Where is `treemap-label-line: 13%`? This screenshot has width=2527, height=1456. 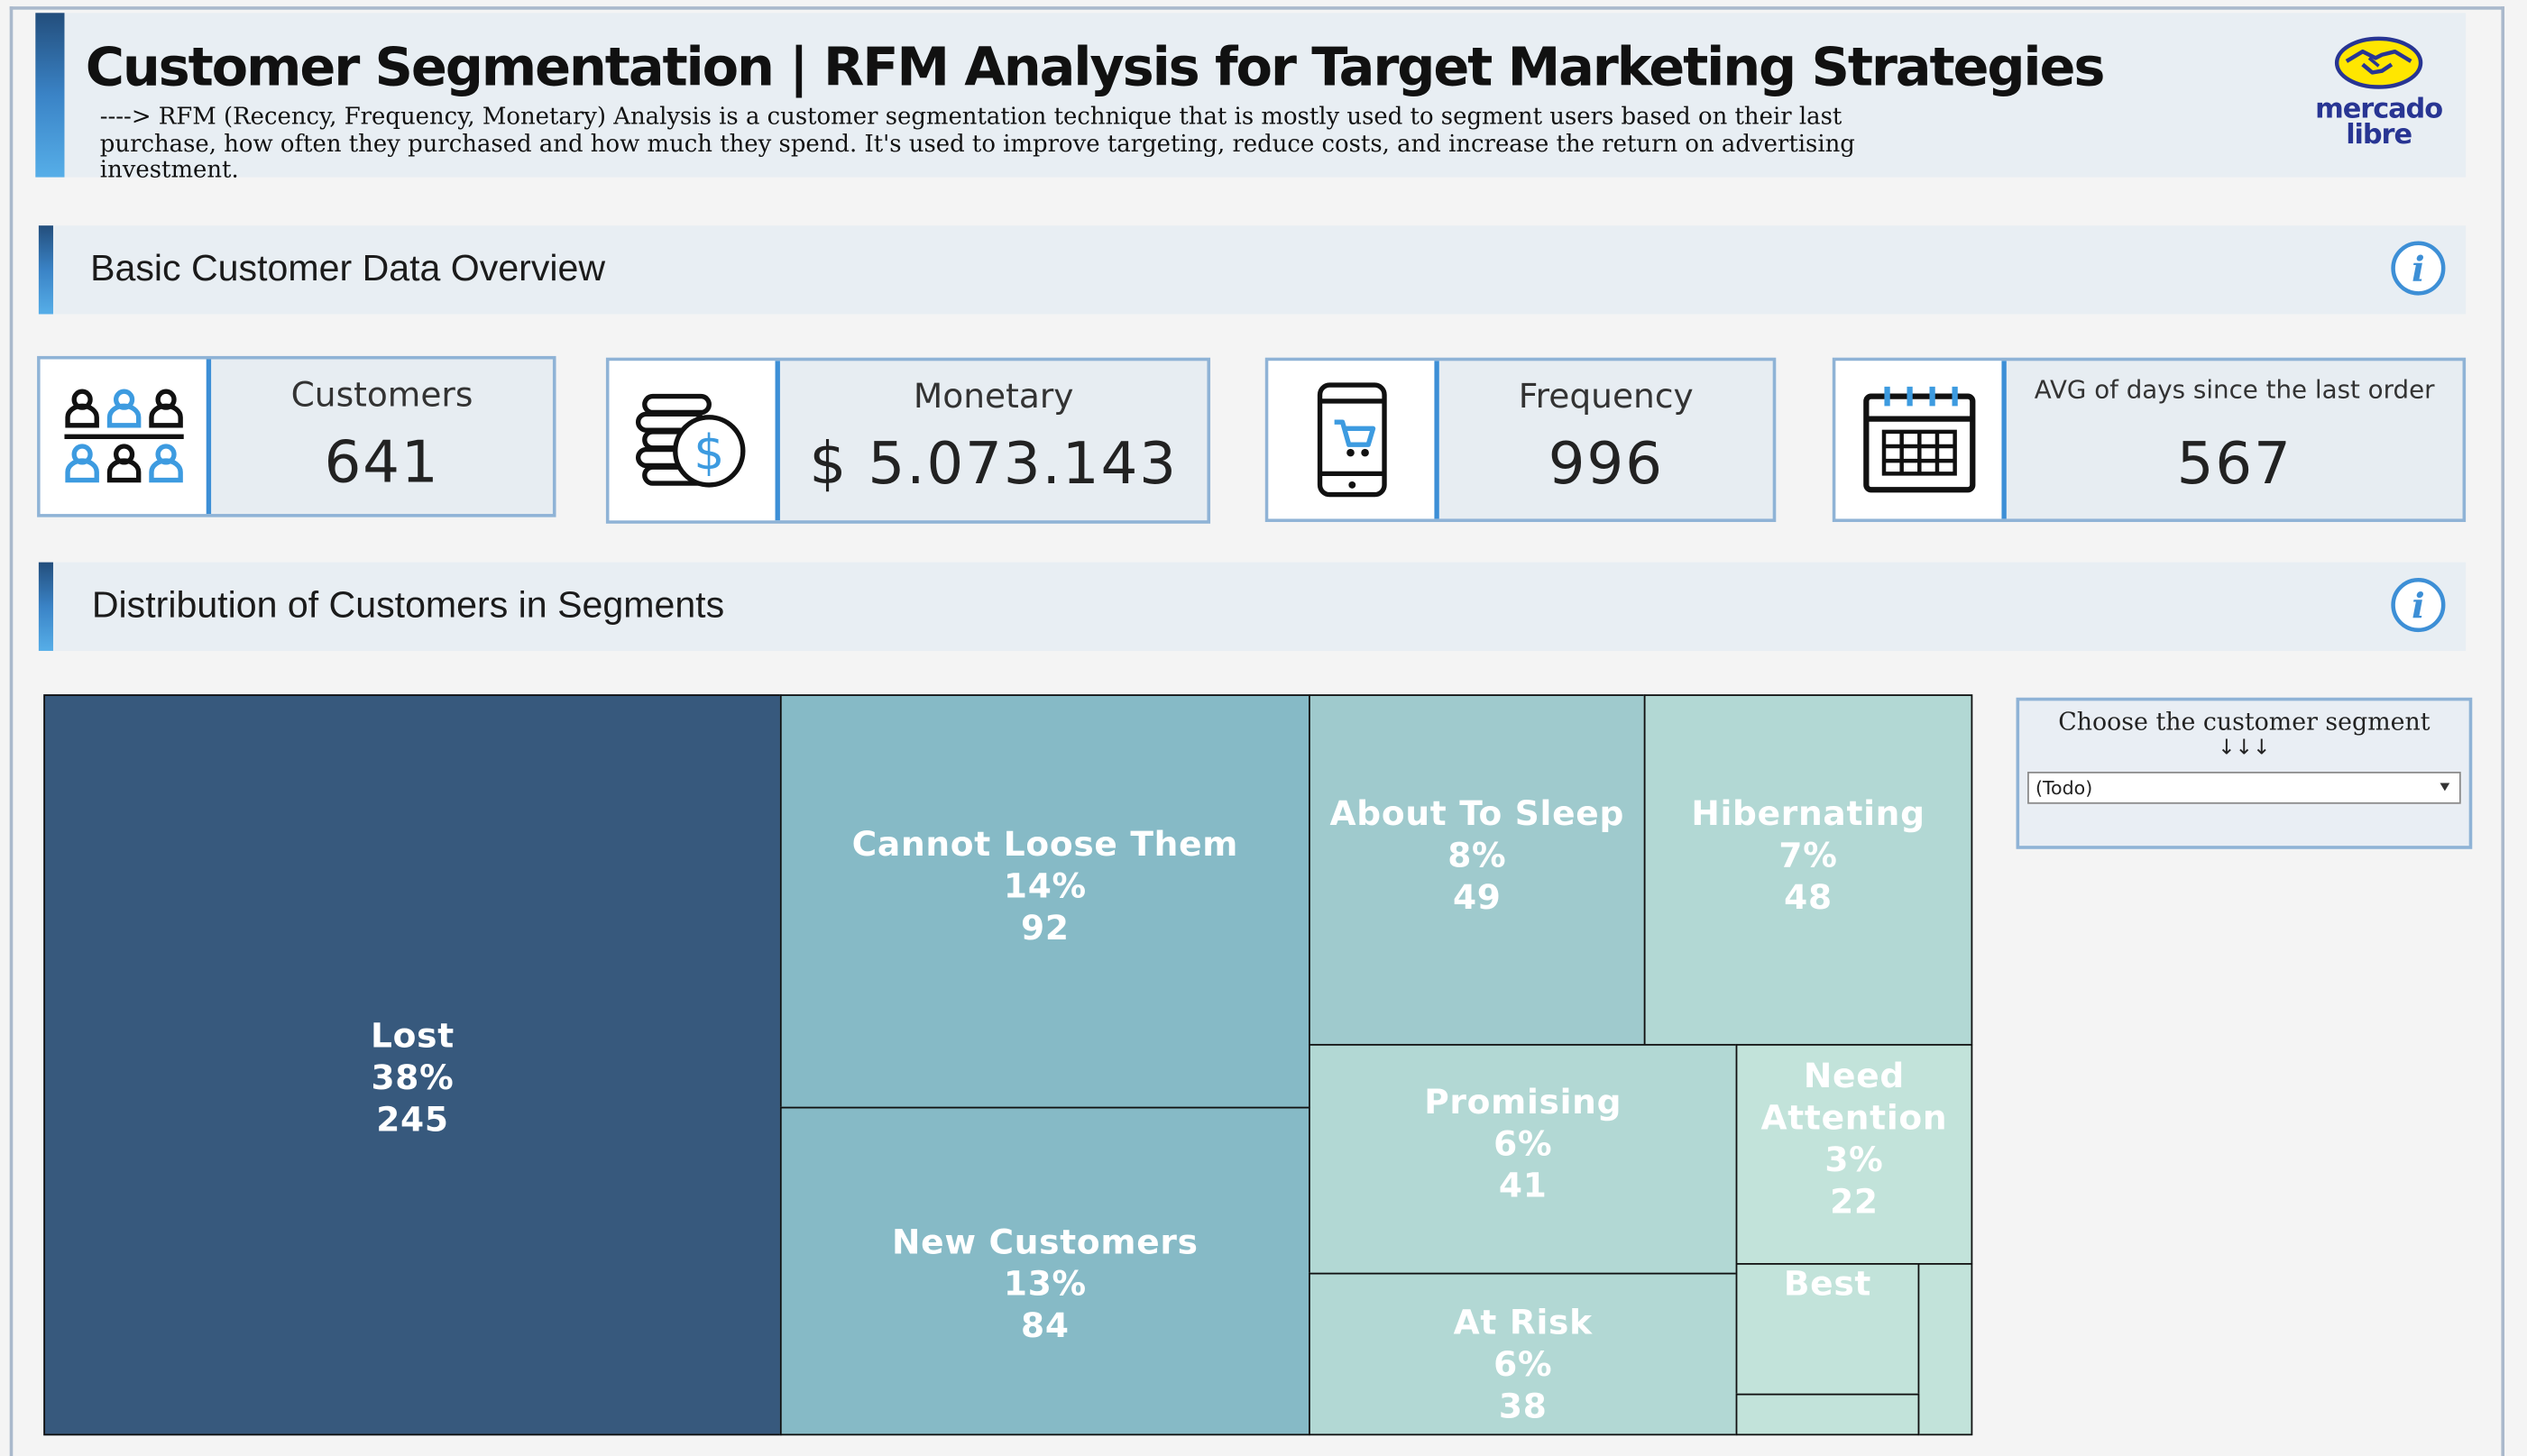 treemap-label-line: 13% is located at coordinates (1045, 1284).